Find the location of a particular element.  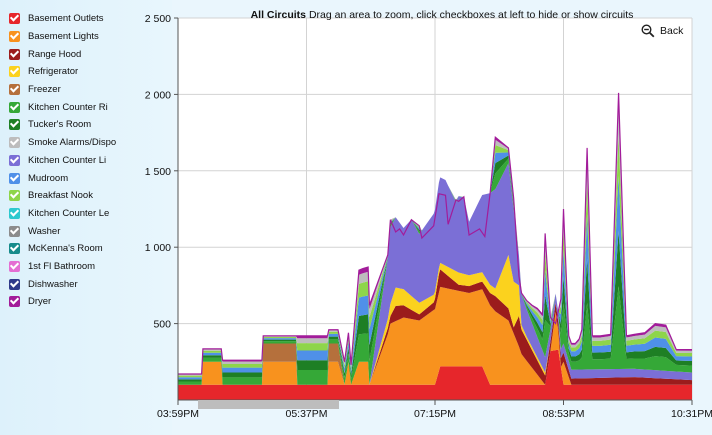

legend-item: Basement Outlets is located at coordinates (78, 19).